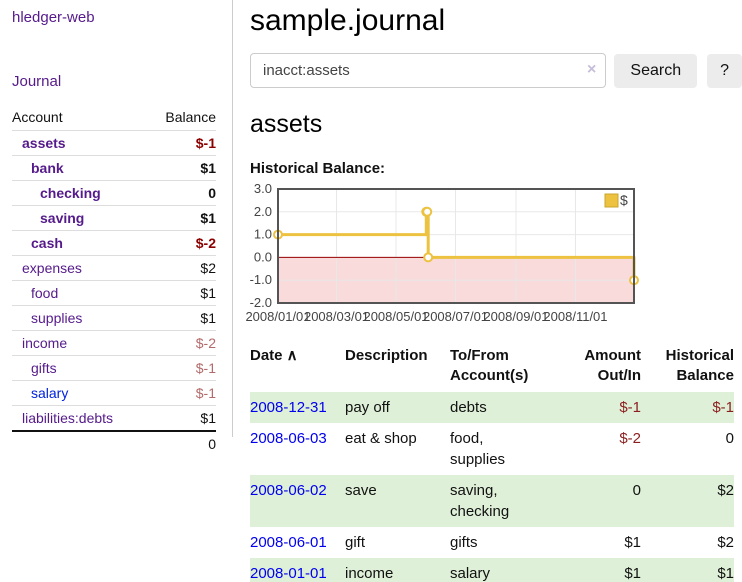  What do you see at coordinates (468, 407) in the screenshot?
I see `transaction-accounts: debts` at bounding box center [468, 407].